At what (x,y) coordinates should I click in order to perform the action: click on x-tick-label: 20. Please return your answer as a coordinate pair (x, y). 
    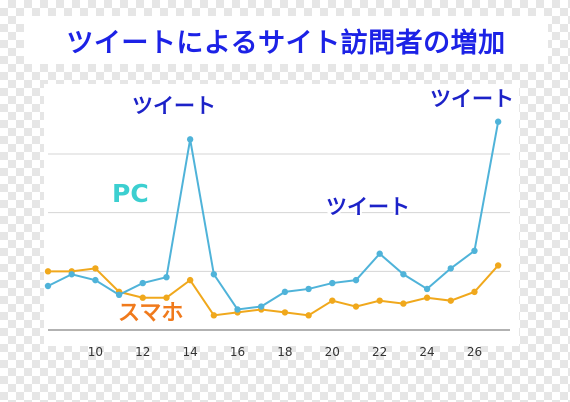
    Looking at the image, I should click on (332, 352).